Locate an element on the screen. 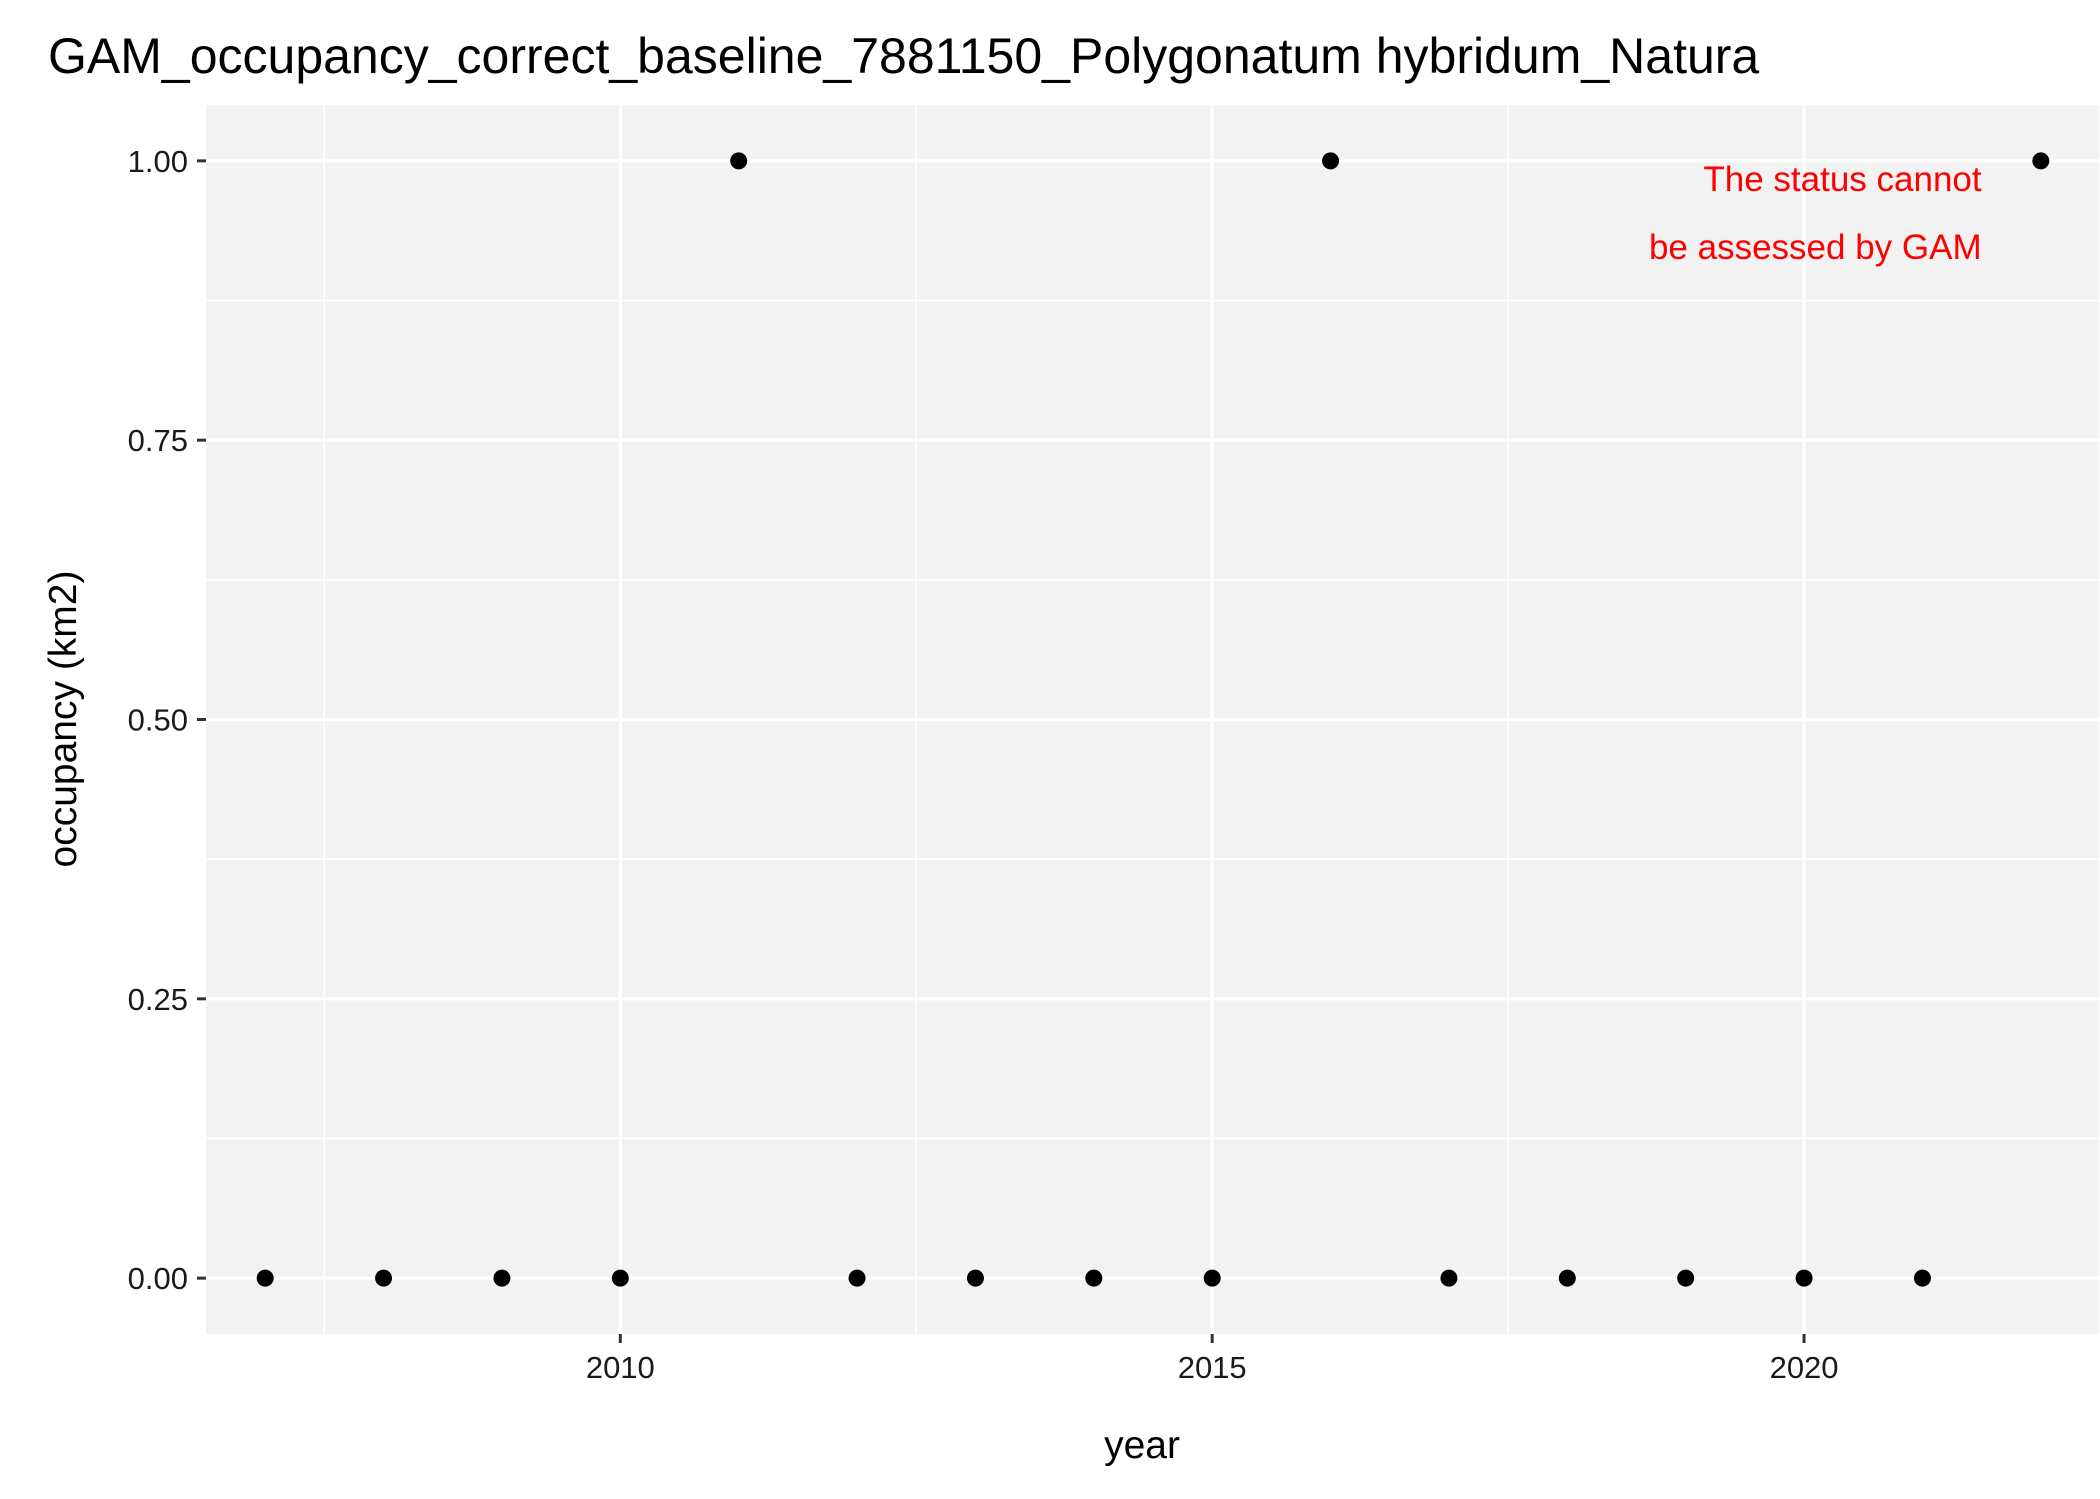 The width and height of the screenshot is (2100, 1499). y-tick-label: 0.75 is located at coordinates (158, 440).